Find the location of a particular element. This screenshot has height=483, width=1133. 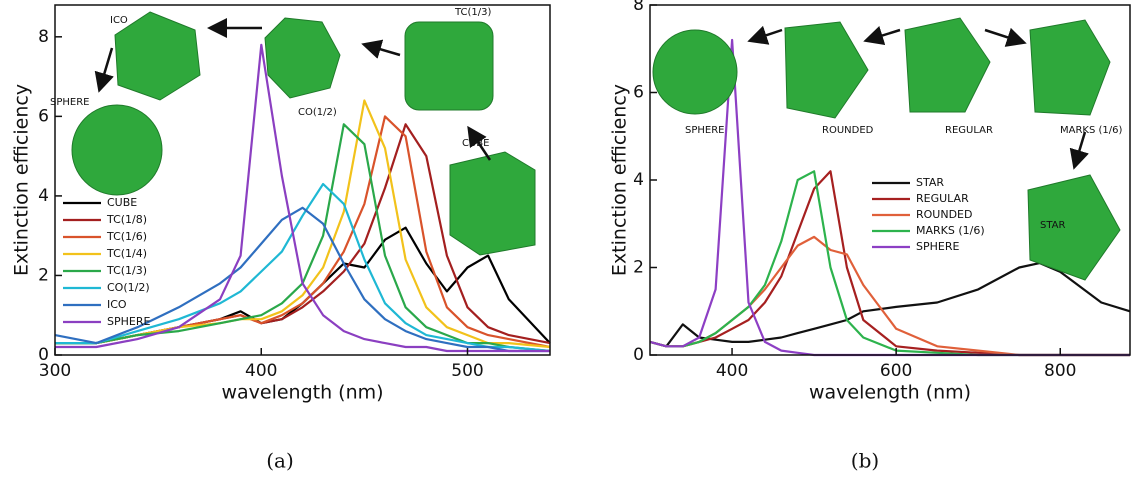

shape-label: ICO is located at coordinates (119, 20).